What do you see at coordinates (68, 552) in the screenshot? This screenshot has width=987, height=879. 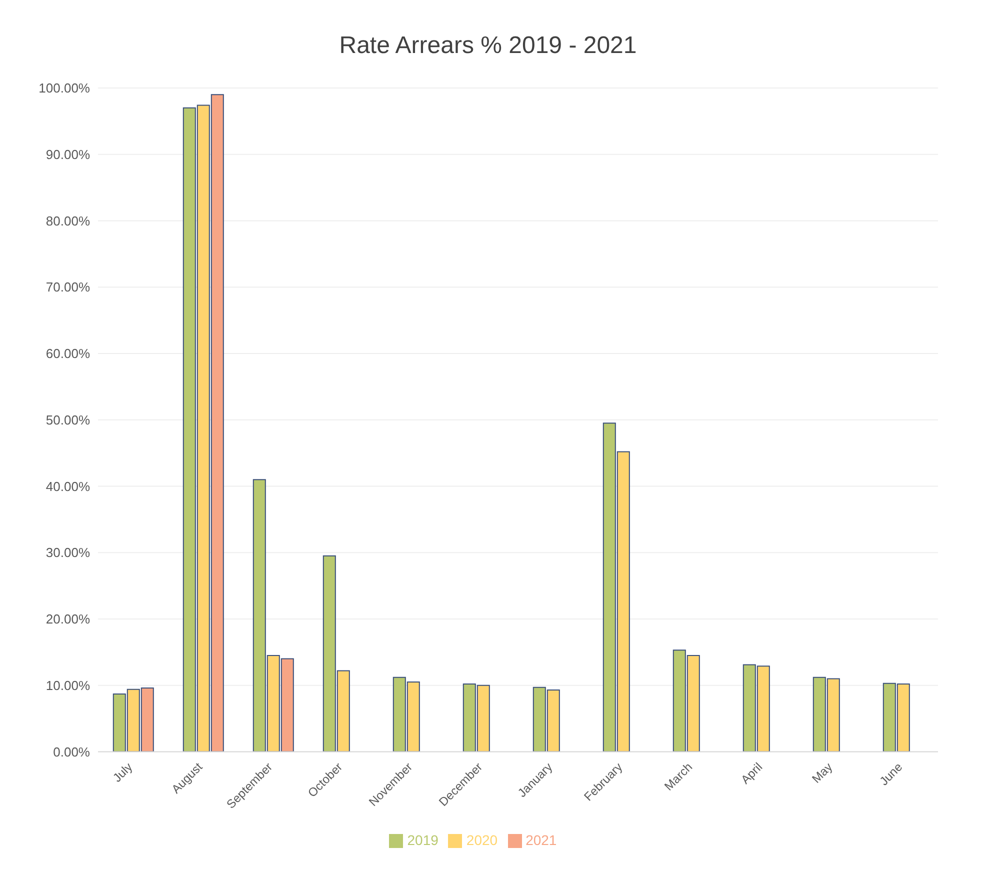 I see `y-tick-label: 30.00%` at bounding box center [68, 552].